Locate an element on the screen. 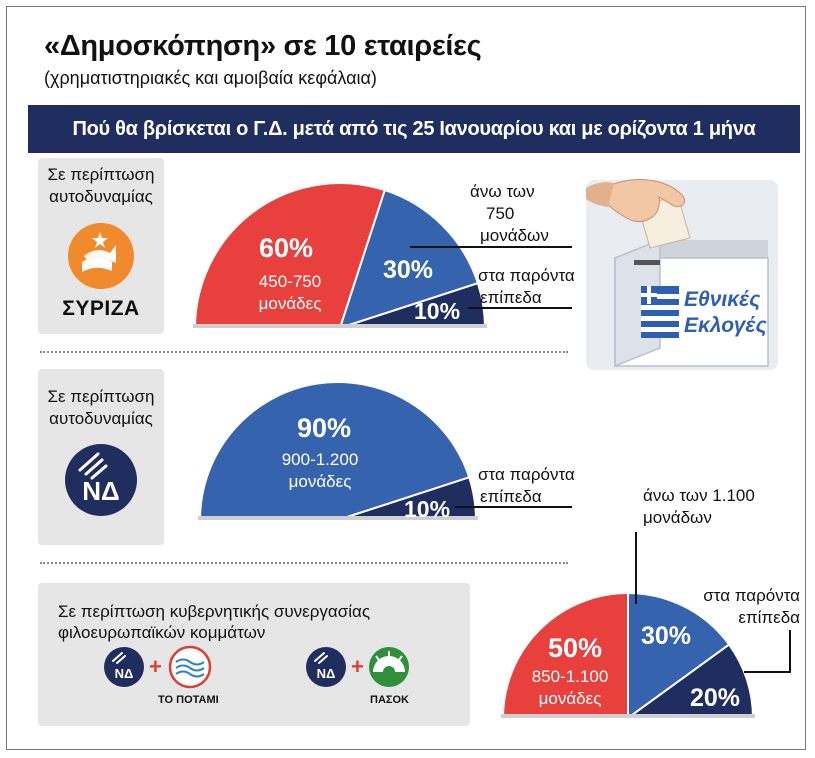 This screenshot has width=815, height=758. syriza-red-slice-unit: μονάδες is located at coordinates (290, 303).